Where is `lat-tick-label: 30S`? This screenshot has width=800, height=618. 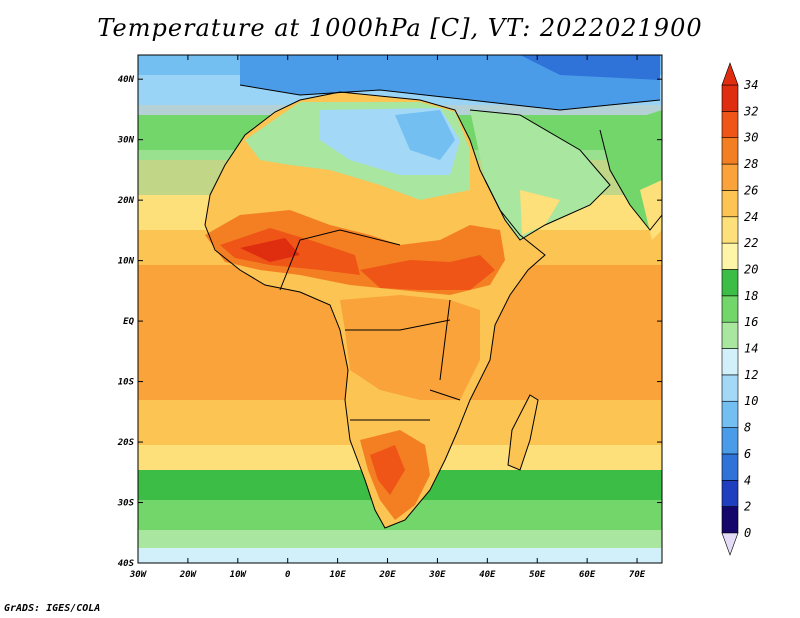 lat-tick-label: 30S is located at coordinates (126, 504).